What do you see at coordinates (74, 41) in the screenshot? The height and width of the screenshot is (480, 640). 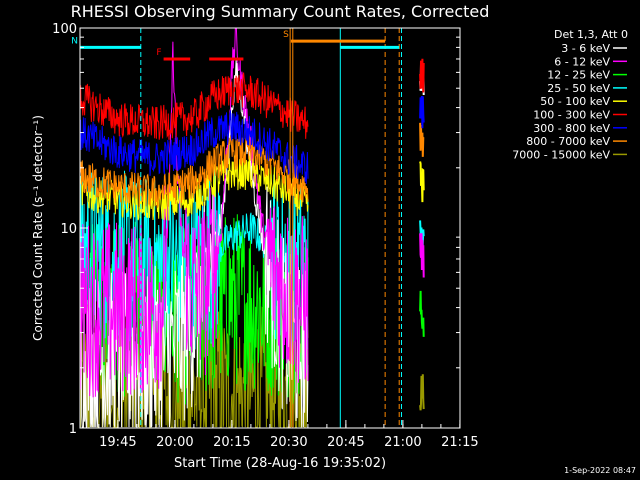 I see `annotation-label-0: N` at bounding box center [74, 41].